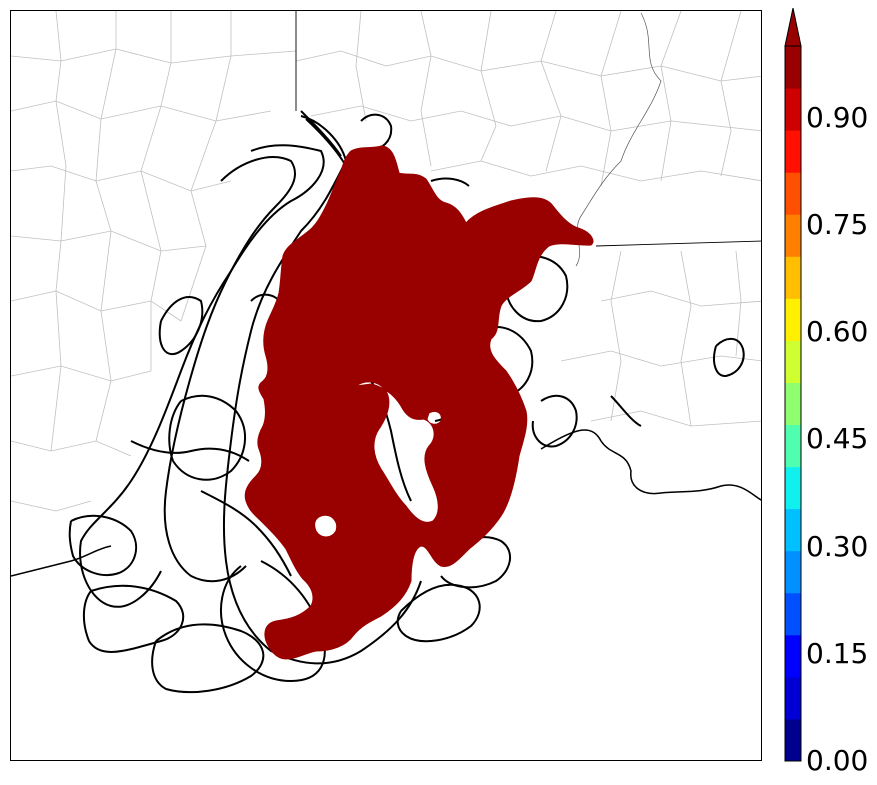  Describe the element at coordinates (618, 139) in the screenshot. I see `river-line` at that location.